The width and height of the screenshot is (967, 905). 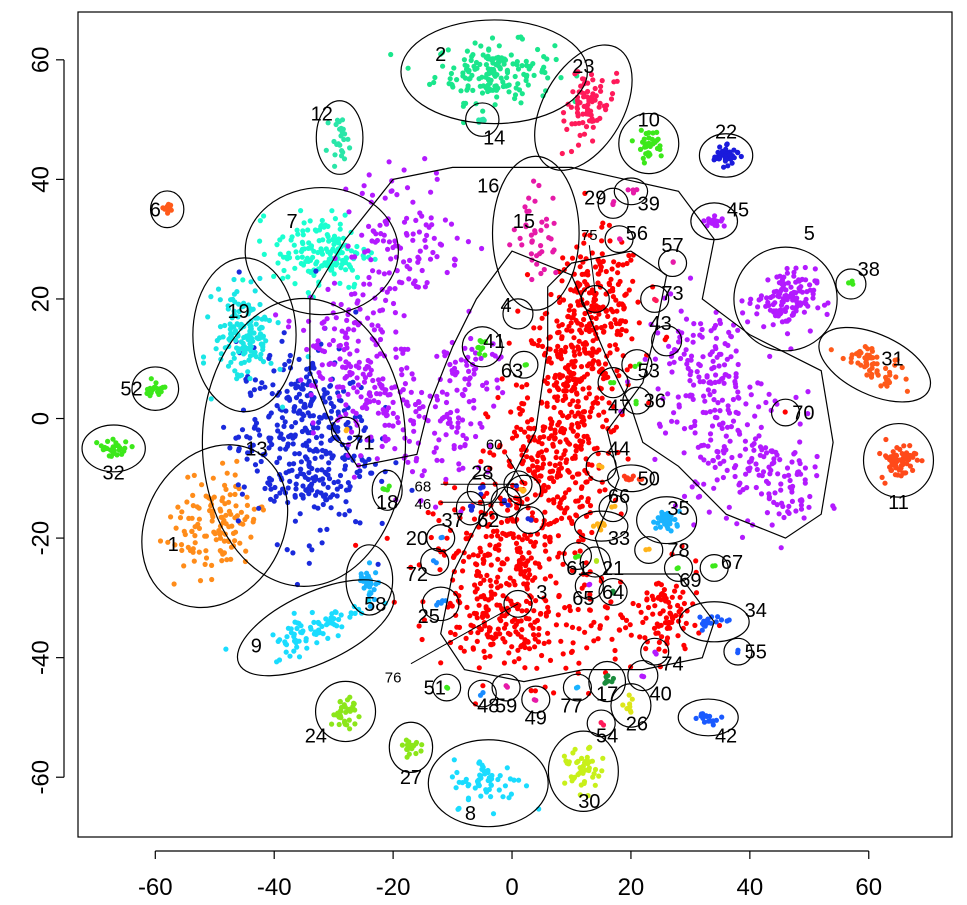 I want to click on cluster-label-34: 34, so click(x=756, y=611).